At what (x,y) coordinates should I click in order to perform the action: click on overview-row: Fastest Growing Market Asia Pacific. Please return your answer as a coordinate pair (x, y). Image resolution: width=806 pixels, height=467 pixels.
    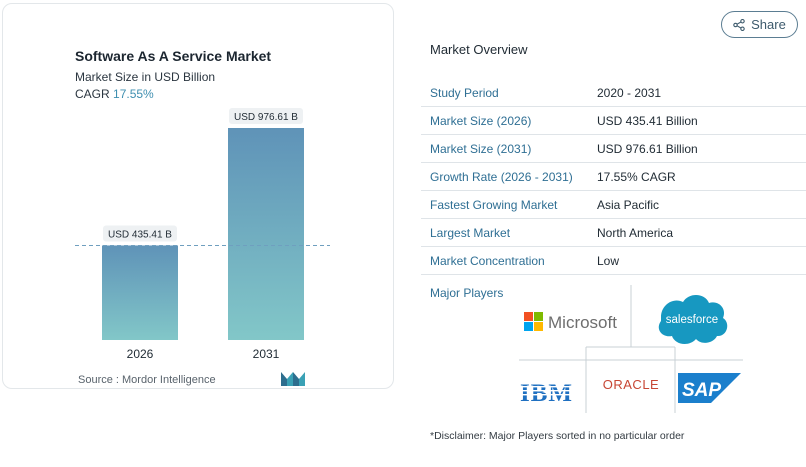
    Looking at the image, I should click on (613, 205).